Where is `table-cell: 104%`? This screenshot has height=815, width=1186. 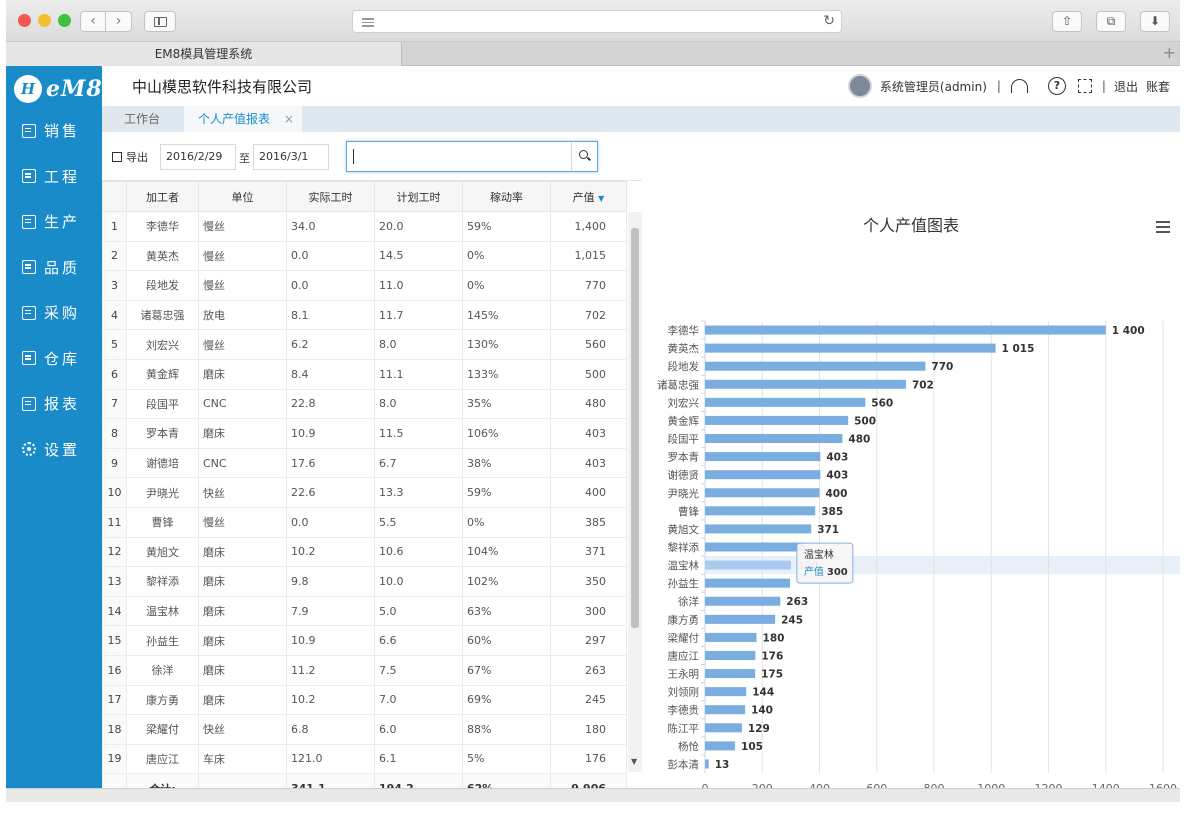
table-cell: 104% is located at coordinates (506, 552).